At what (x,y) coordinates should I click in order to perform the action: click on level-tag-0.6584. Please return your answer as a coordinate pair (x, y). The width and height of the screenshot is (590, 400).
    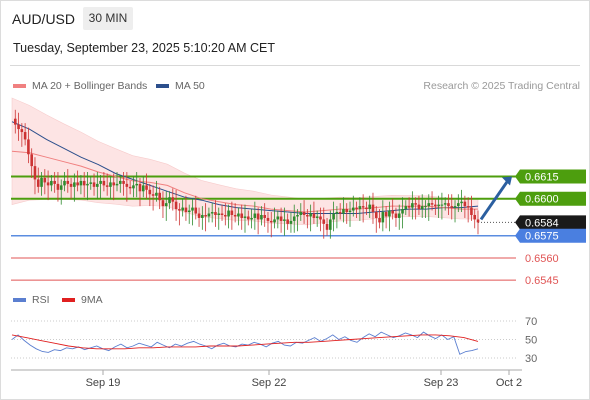
    Looking at the image, I should click on (550, 222).